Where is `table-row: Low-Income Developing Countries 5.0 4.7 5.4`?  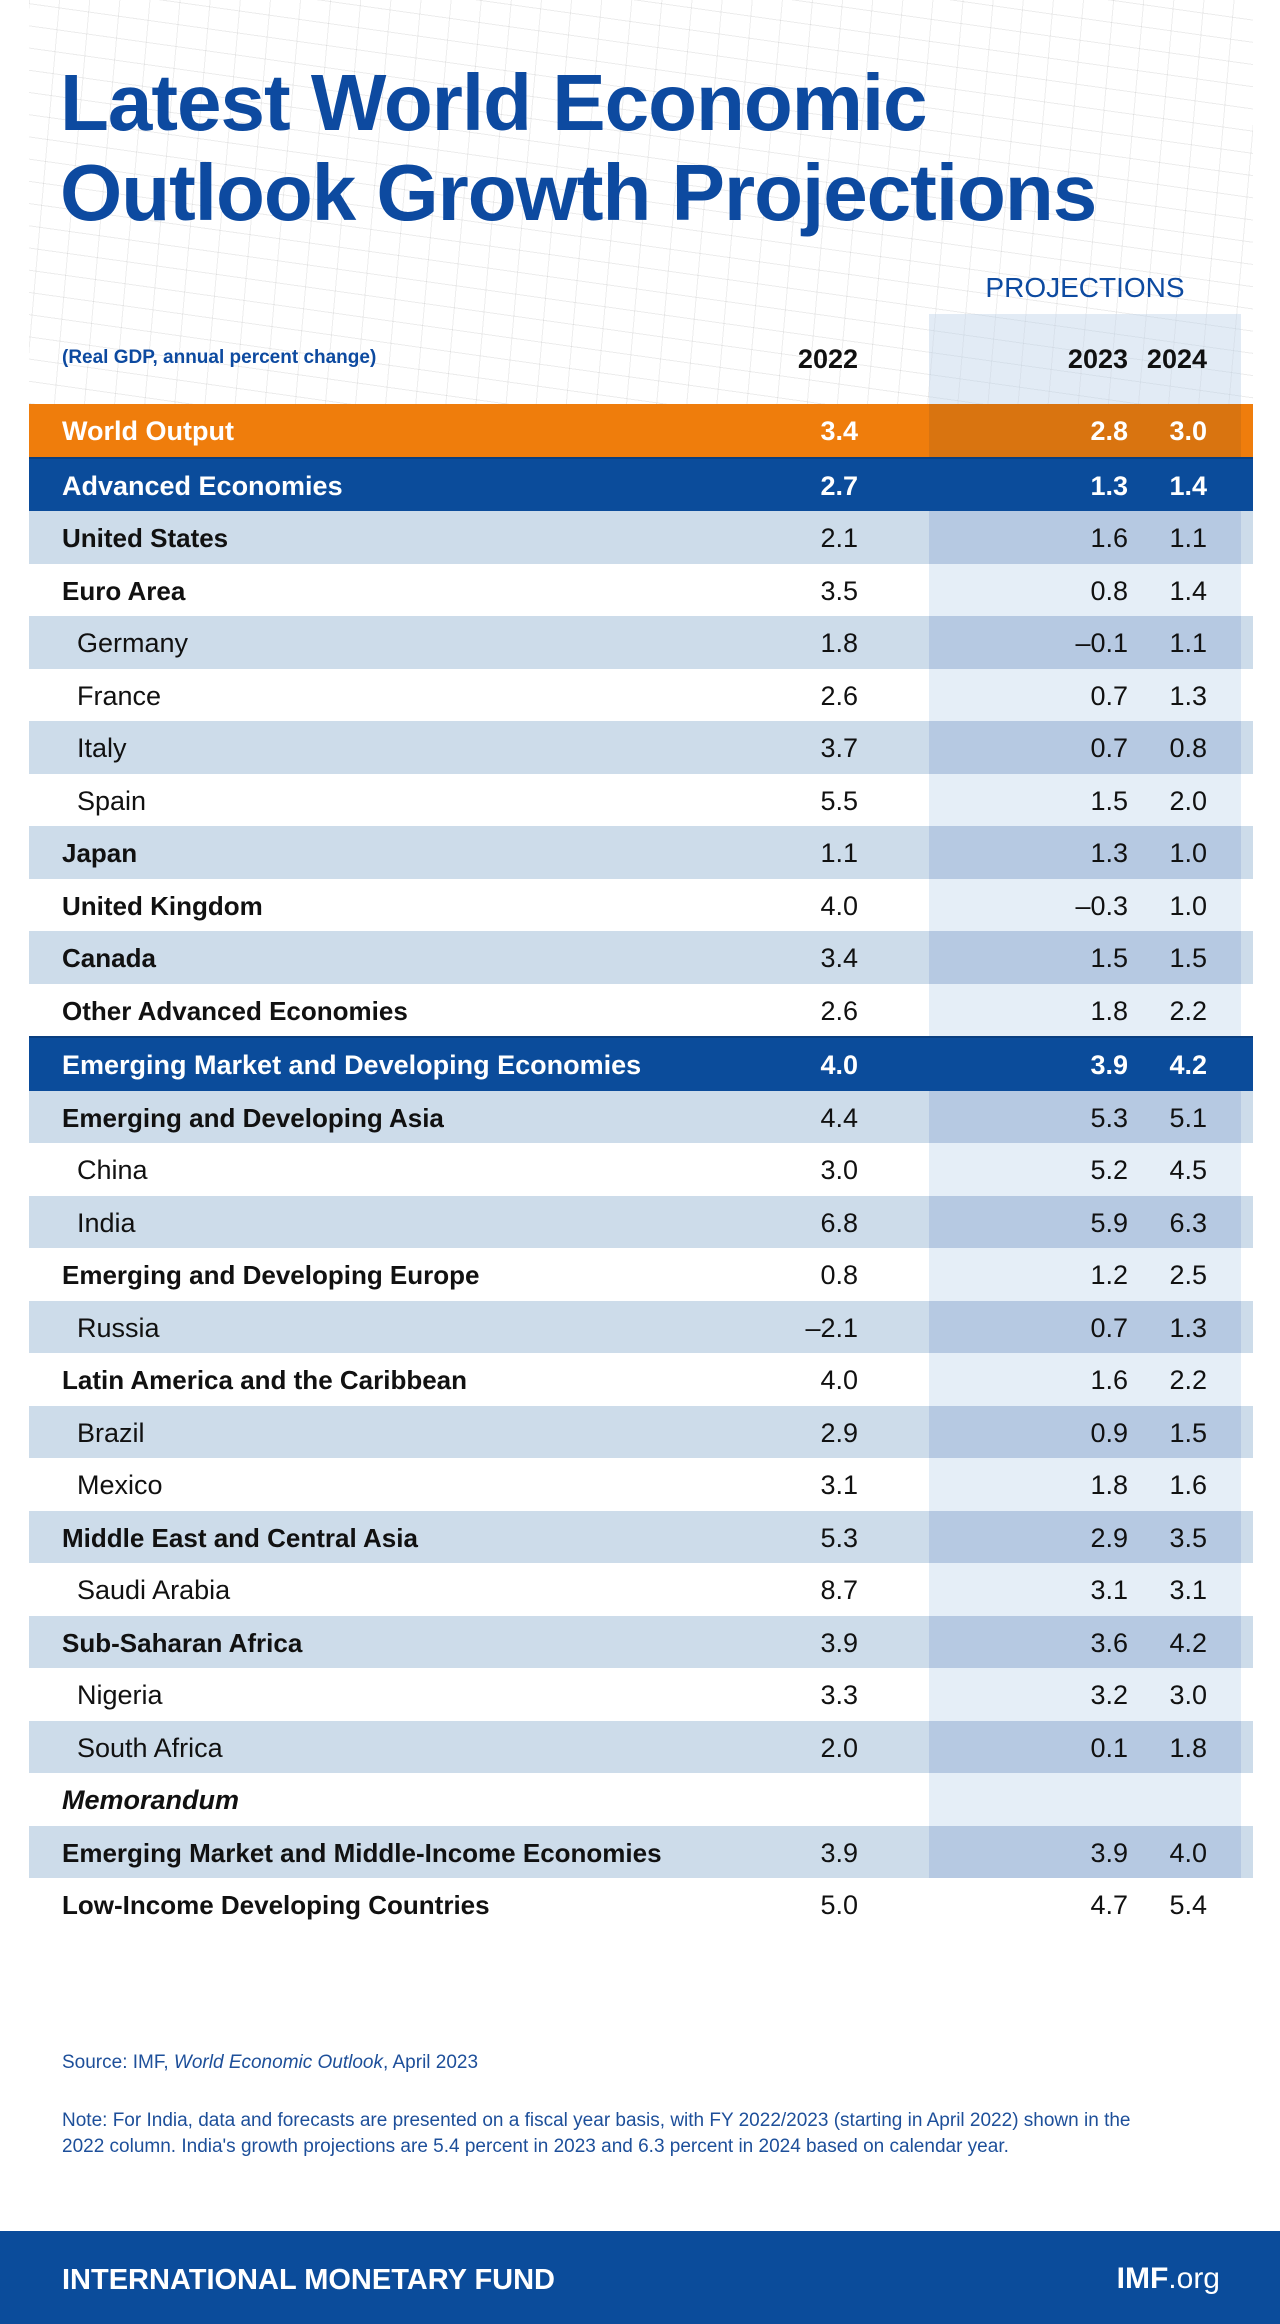 table-row: Low-Income Developing Countries 5.0 4.7 5.4 is located at coordinates (641, 1904).